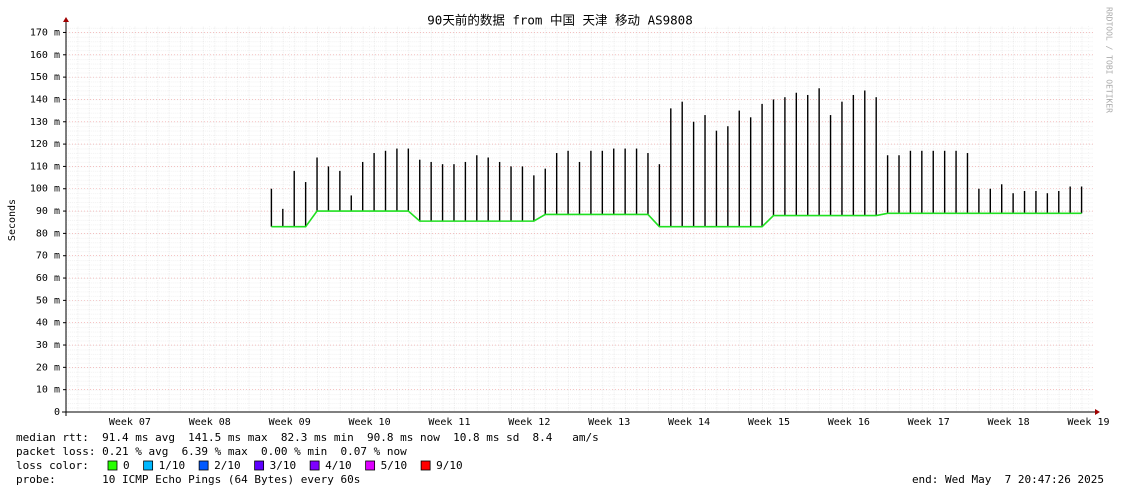 The height and width of the screenshot is (494, 1121). What do you see at coordinates (449, 422) in the screenshot?
I see `x-tick-label: Week 11` at bounding box center [449, 422].